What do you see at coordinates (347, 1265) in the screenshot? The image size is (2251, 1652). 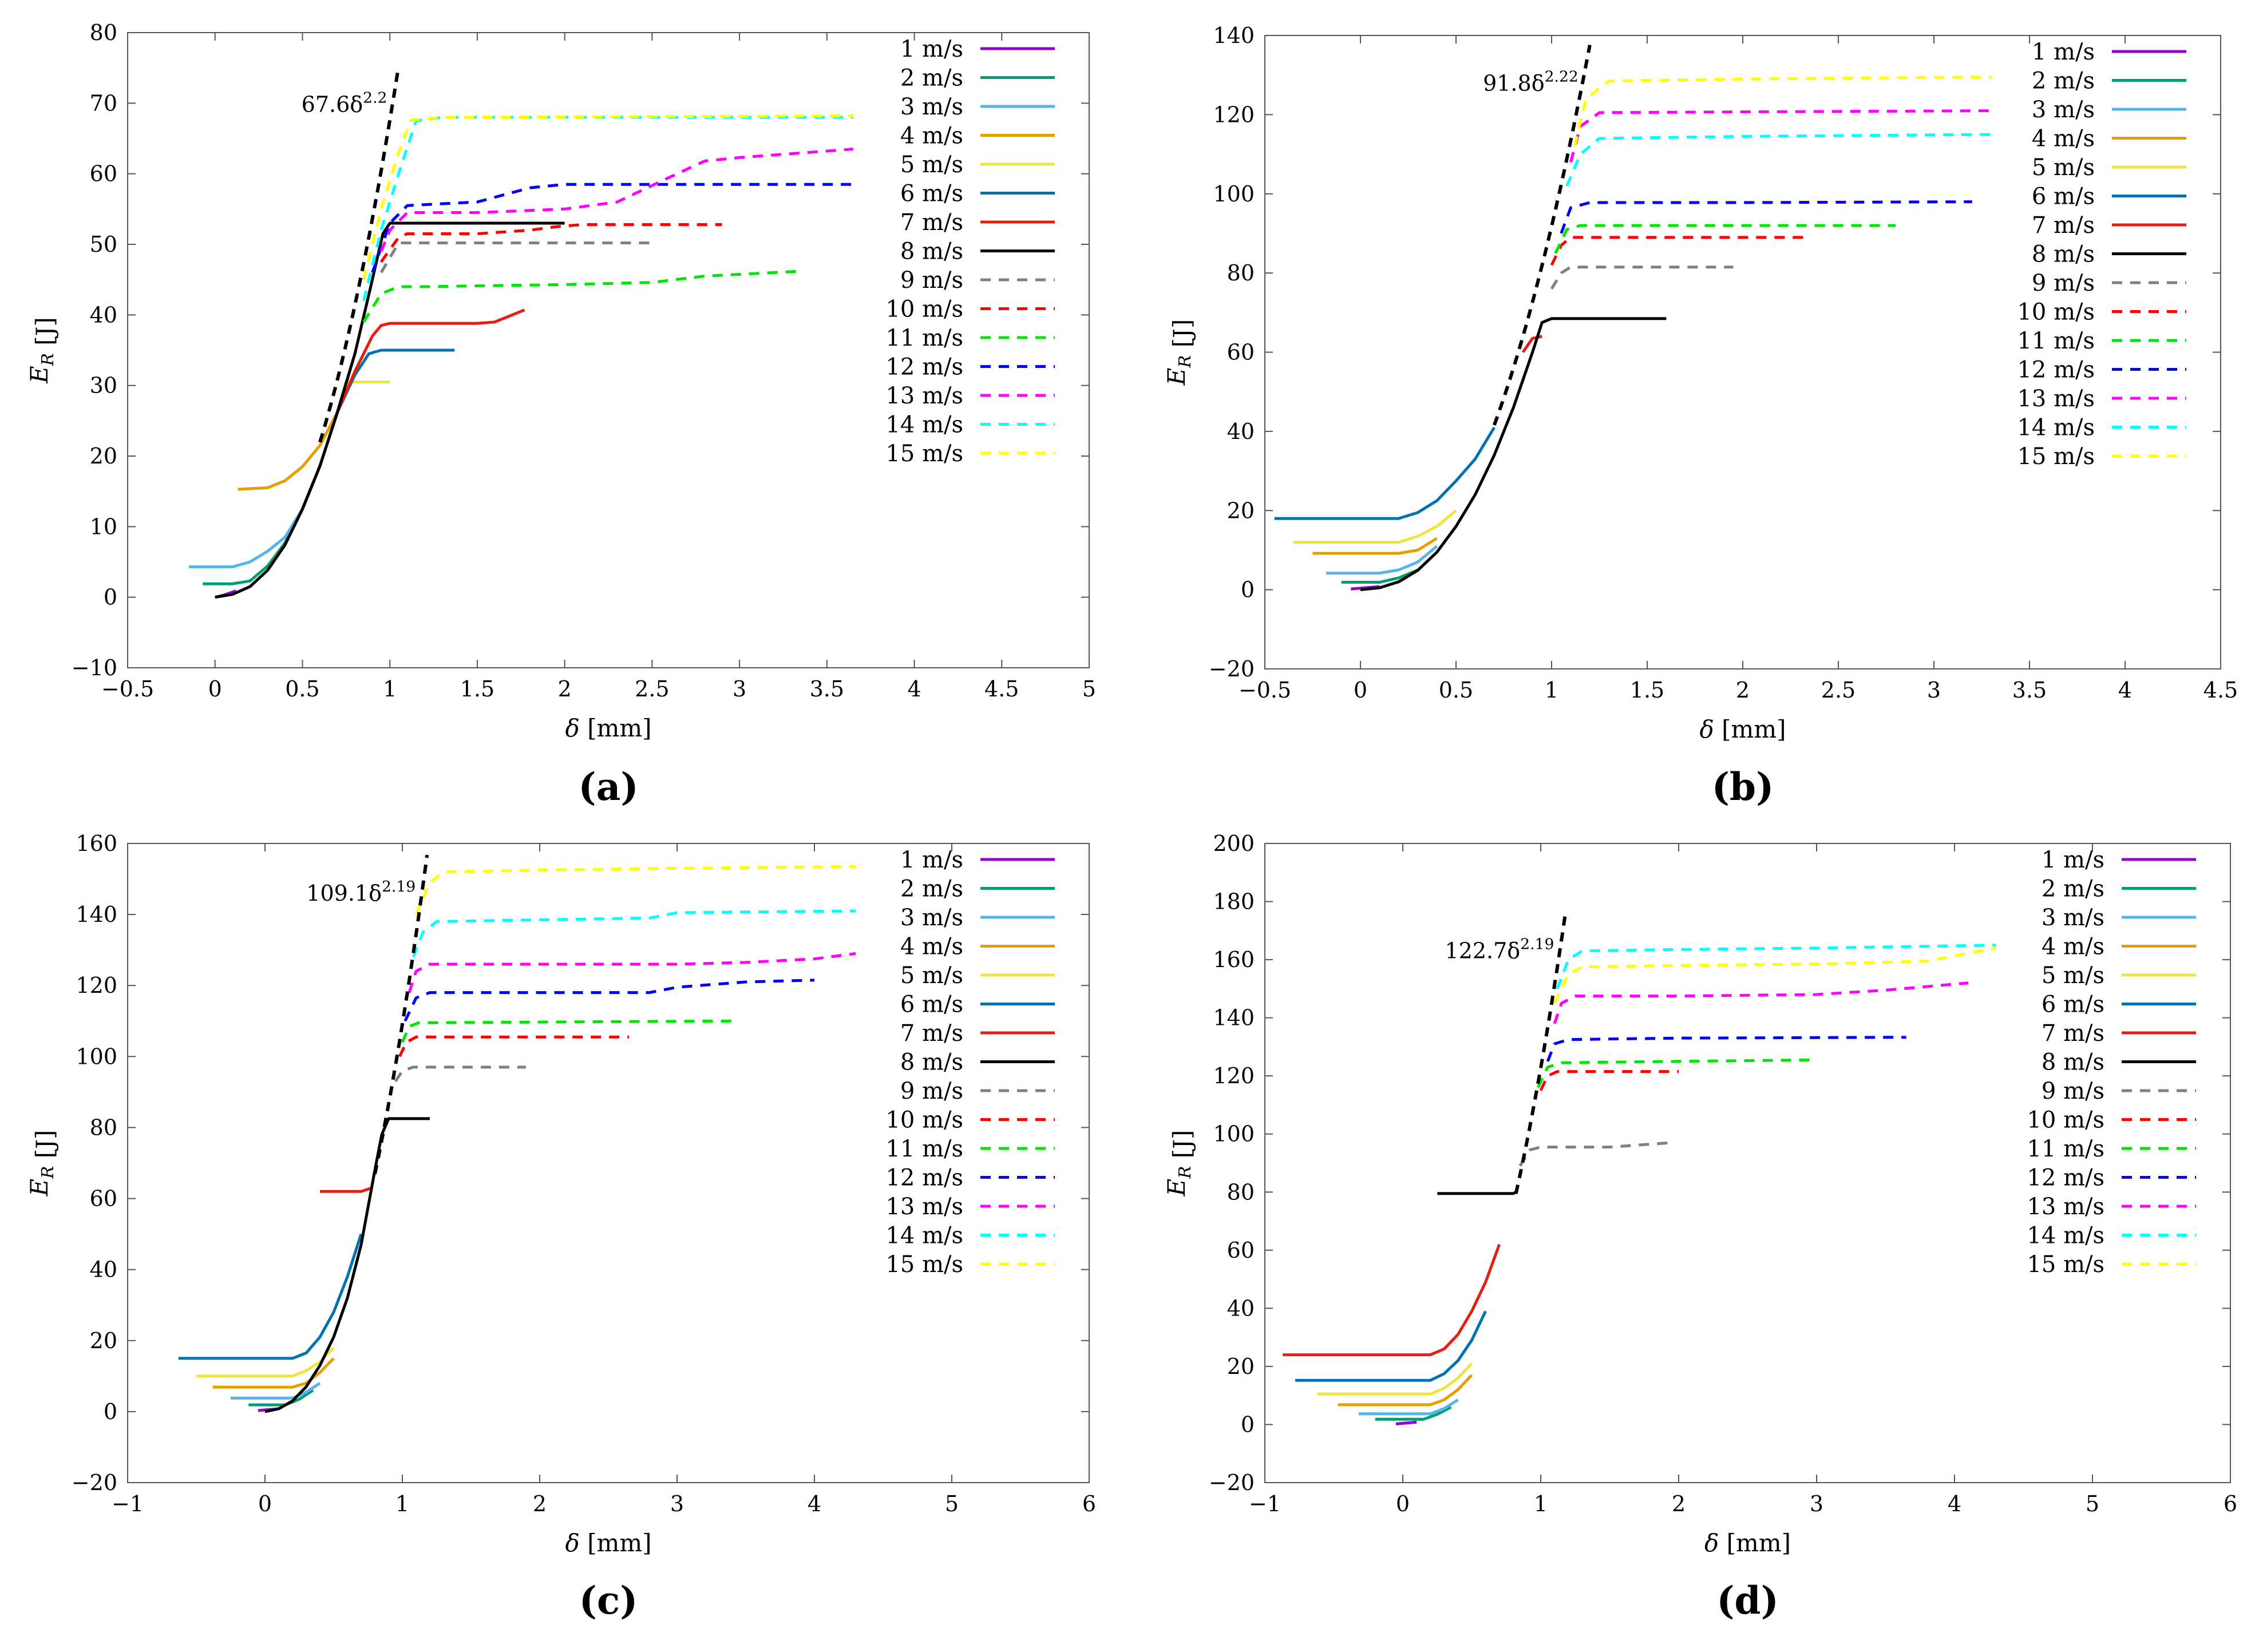 I see `series-line-8-m-s` at bounding box center [347, 1265].